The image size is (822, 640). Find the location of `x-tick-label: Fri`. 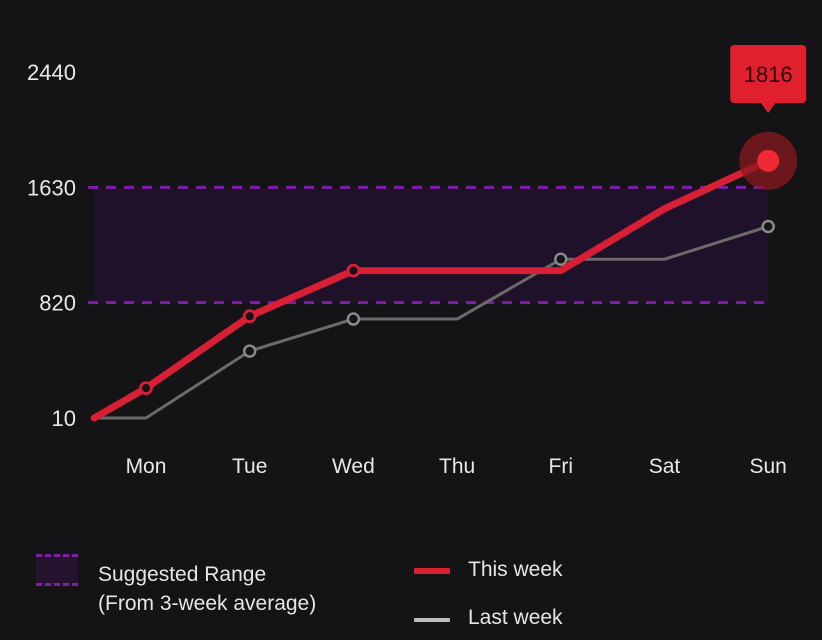

x-tick-label: Fri is located at coordinates (561, 466).